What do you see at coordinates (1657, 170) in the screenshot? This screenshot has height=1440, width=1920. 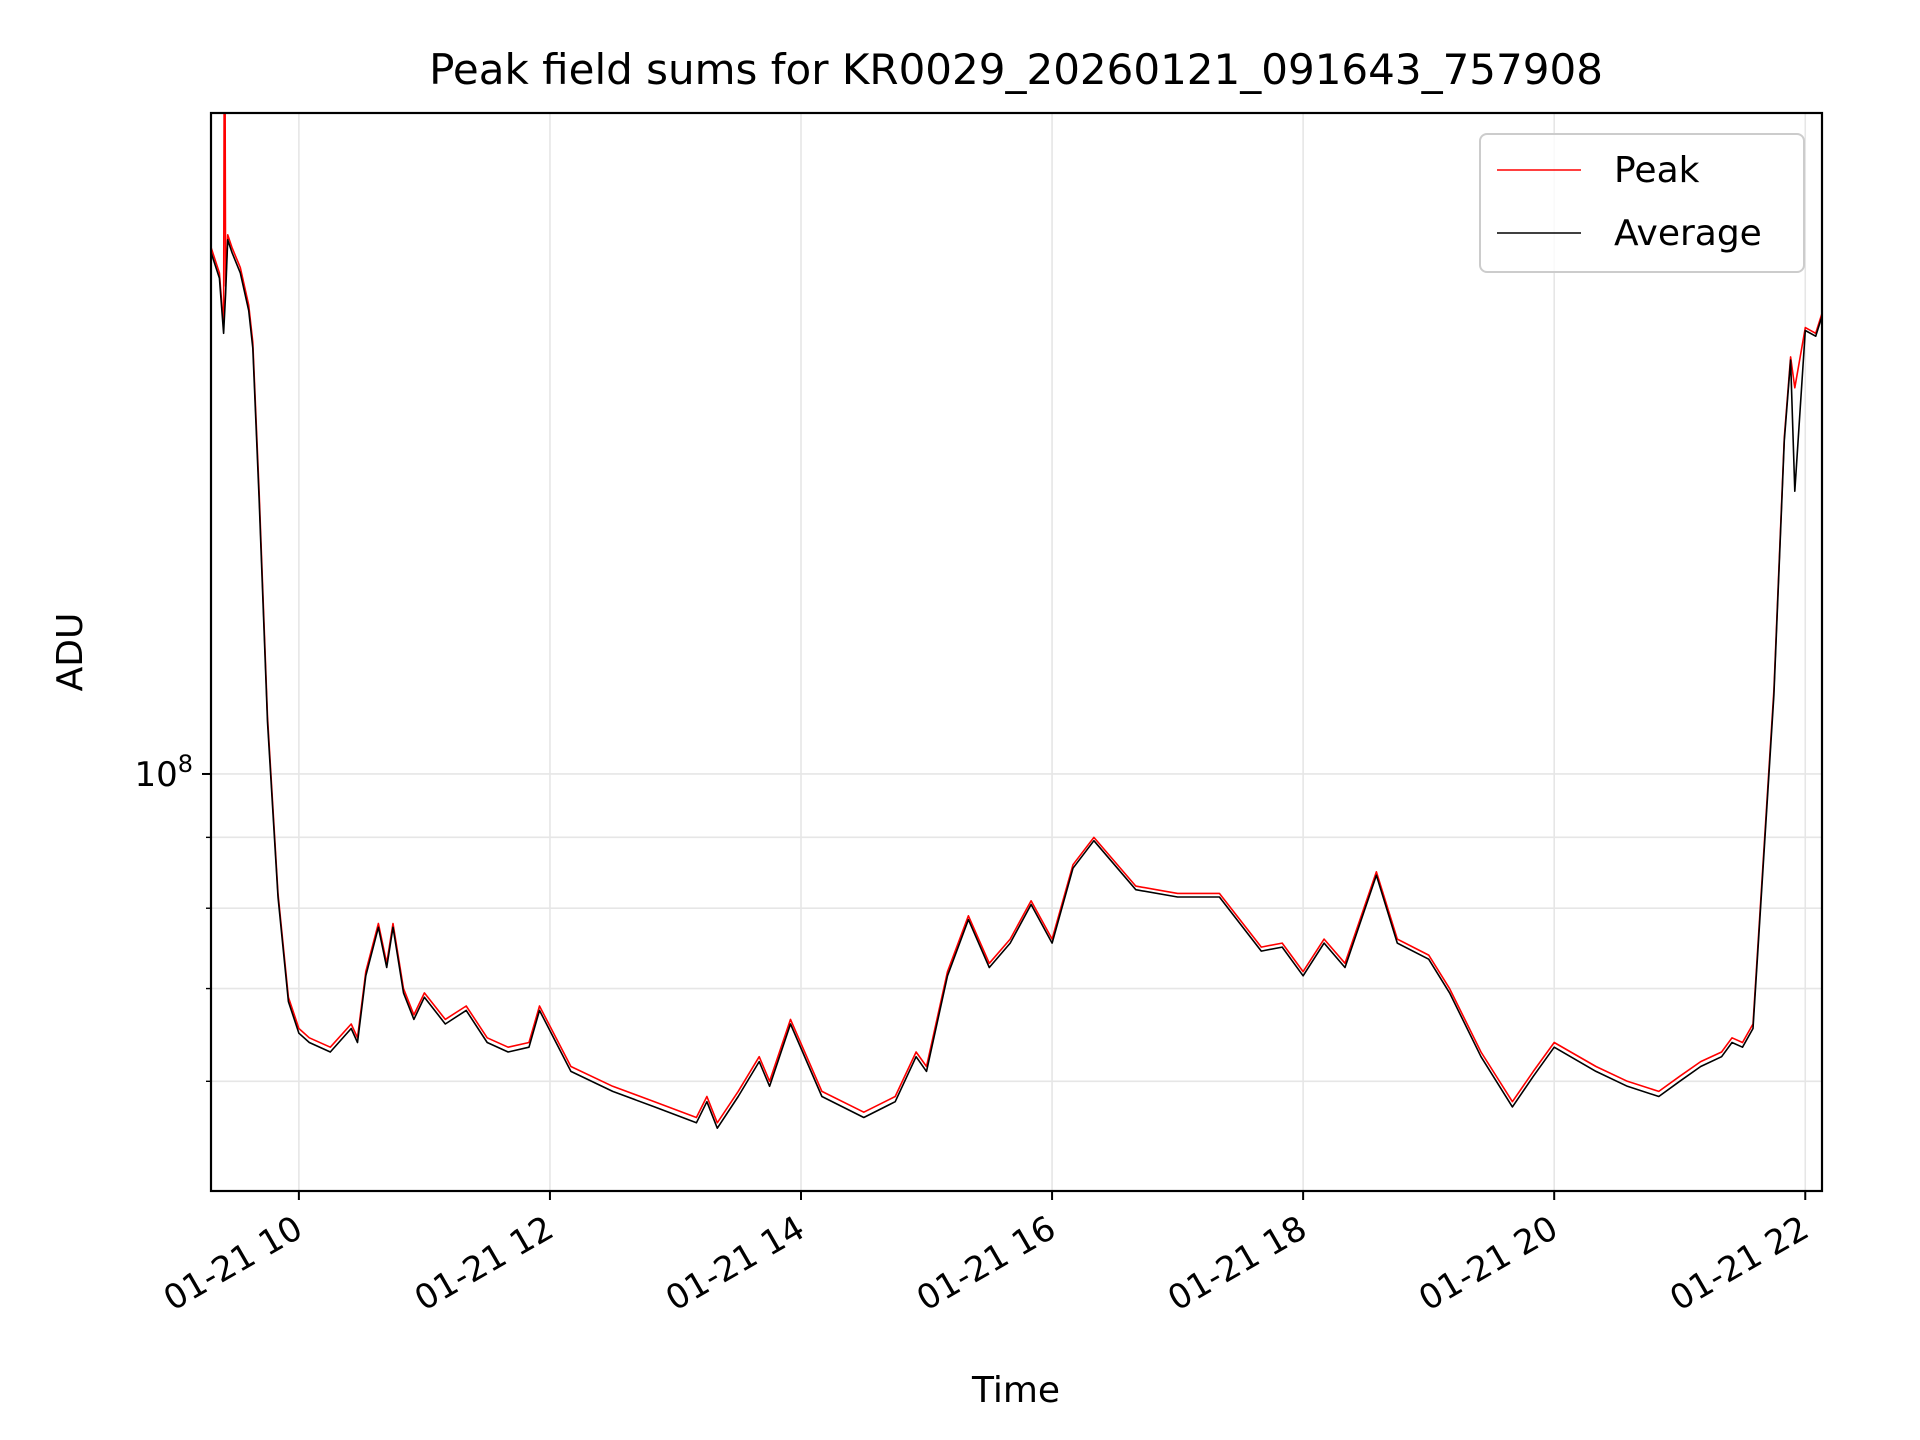 I see `legend-label-peak: Peak` at bounding box center [1657, 170].